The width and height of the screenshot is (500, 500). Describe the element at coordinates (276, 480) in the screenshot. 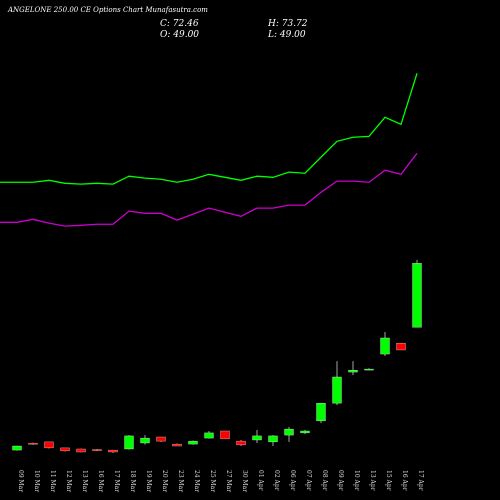

I see `x-tick-label: 02 Apr` at that location.